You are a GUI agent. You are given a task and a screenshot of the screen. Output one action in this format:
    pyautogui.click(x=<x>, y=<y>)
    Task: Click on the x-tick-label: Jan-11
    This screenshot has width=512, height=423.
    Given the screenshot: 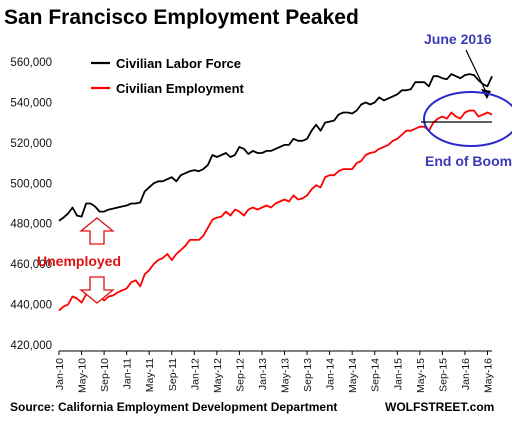 What is the action you would take?
    pyautogui.click(x=128, y=373)
    